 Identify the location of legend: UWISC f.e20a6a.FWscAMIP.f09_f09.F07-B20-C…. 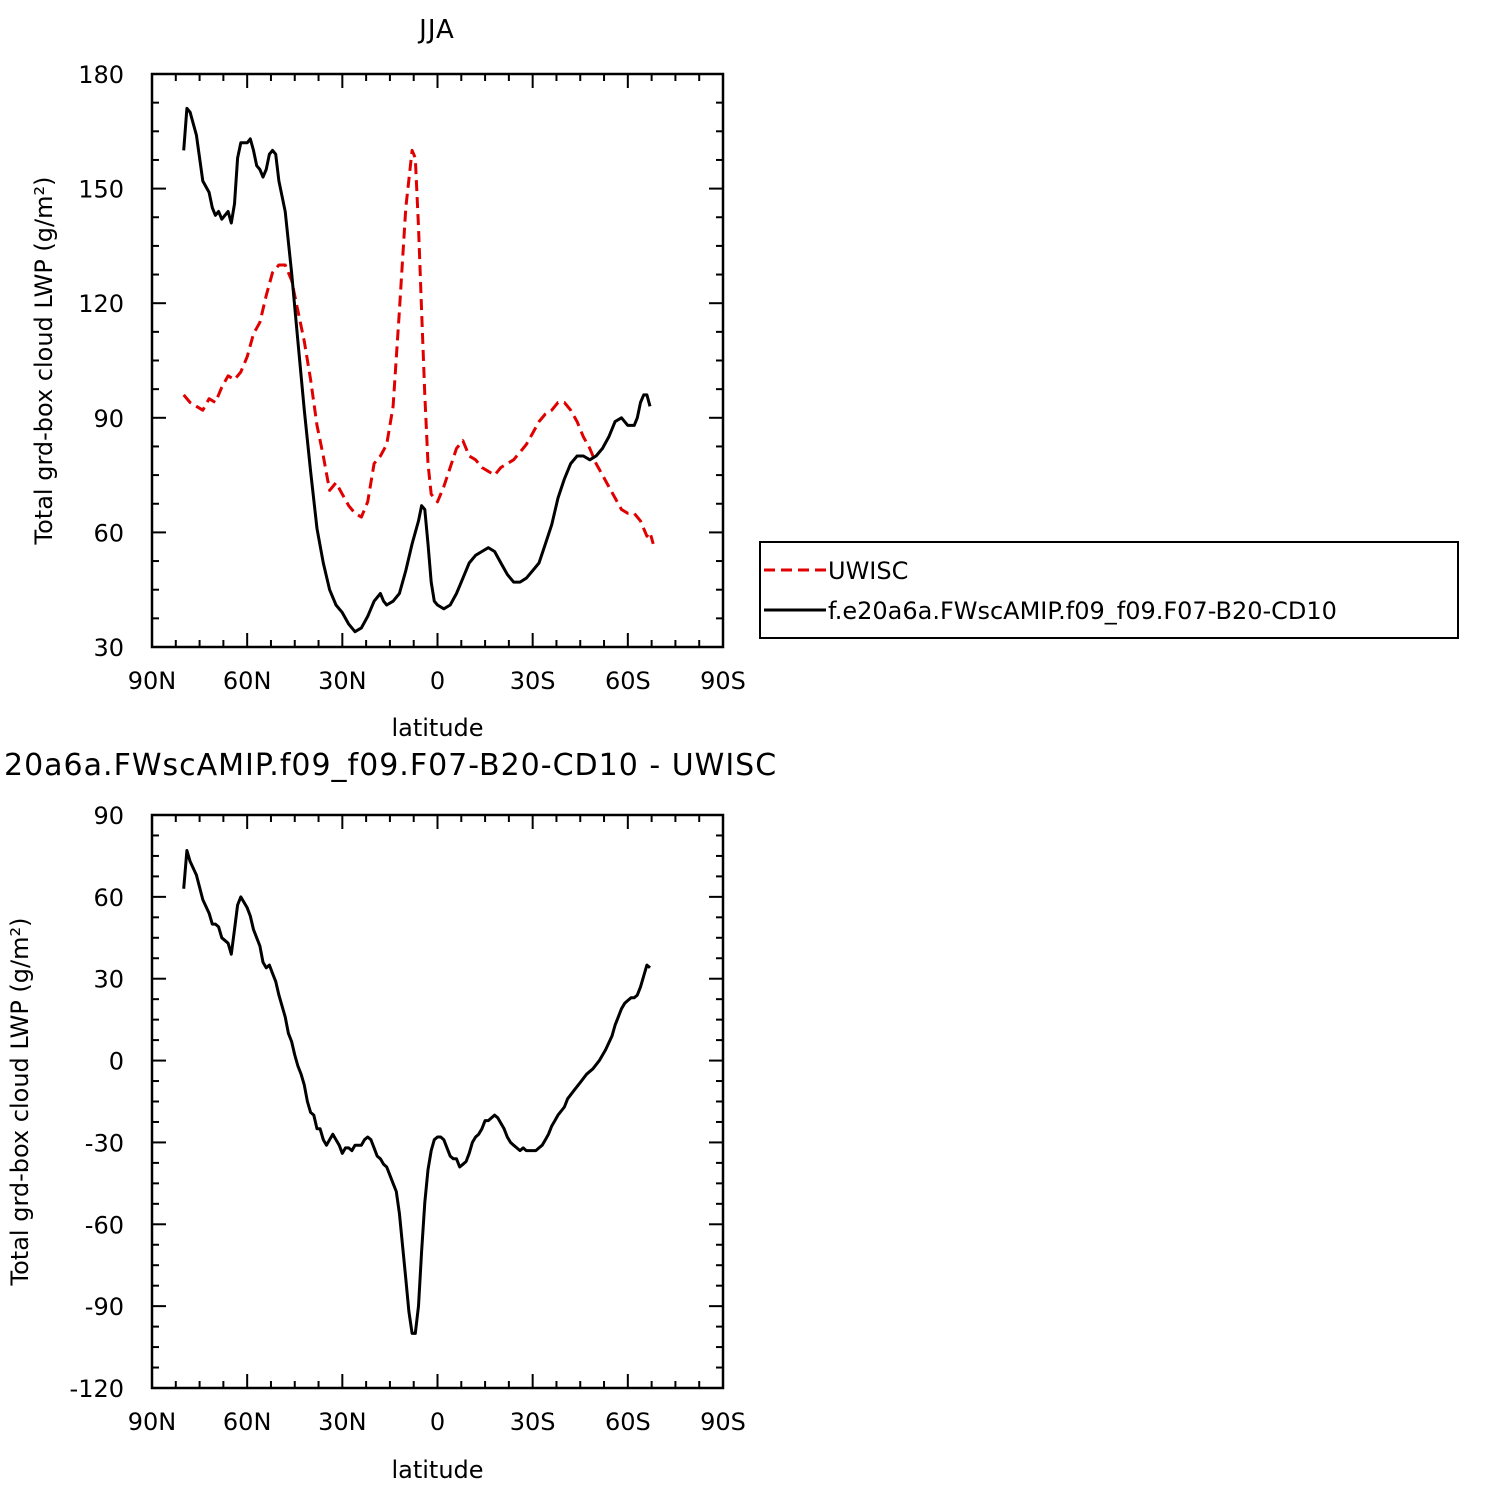
(1109, 590).